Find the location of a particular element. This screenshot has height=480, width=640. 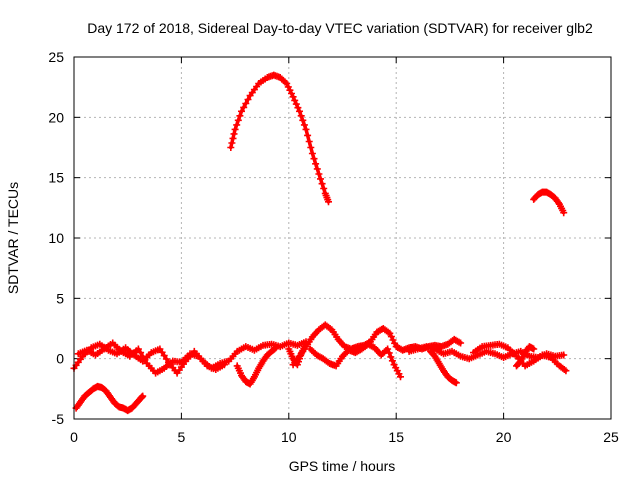

y-tick-label: 0 is located at coordinates (60, 359).